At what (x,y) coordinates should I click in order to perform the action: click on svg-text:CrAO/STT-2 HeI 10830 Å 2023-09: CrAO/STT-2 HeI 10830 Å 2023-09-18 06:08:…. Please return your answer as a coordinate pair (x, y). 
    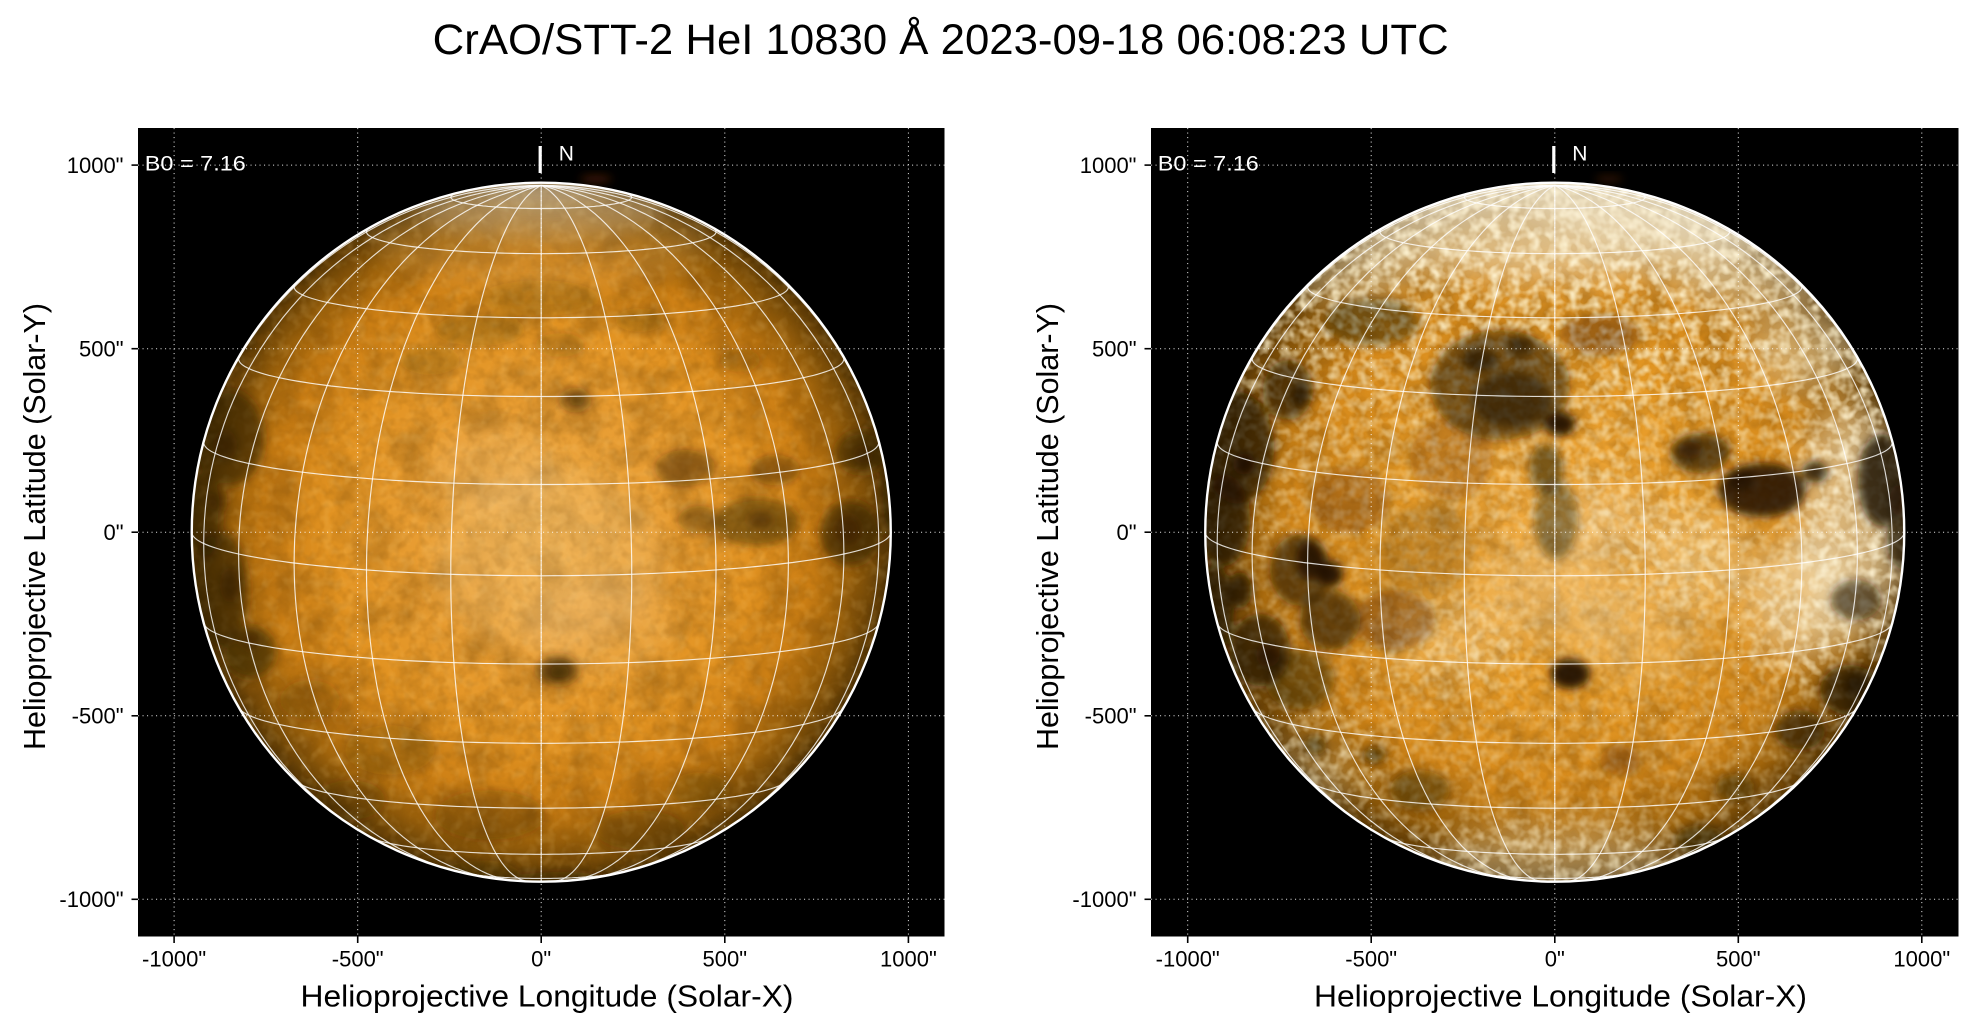
    Looking at the image, I should click on (941, 40).